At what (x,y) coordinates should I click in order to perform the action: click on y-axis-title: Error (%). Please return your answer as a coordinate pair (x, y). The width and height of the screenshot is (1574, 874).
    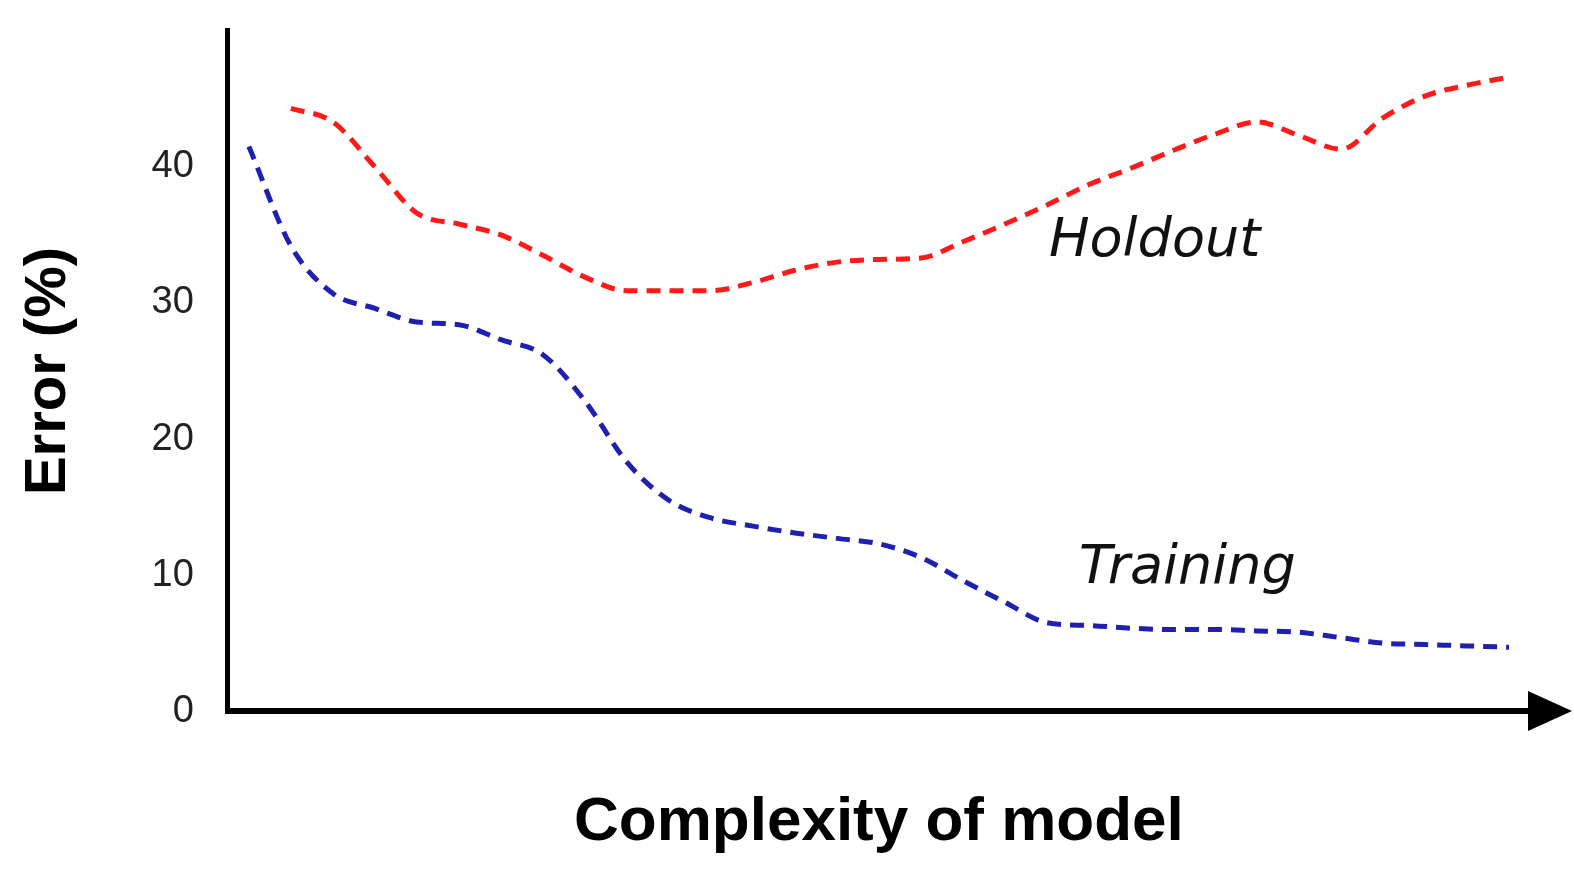
    Looking at the image, I should click on (44, 371).